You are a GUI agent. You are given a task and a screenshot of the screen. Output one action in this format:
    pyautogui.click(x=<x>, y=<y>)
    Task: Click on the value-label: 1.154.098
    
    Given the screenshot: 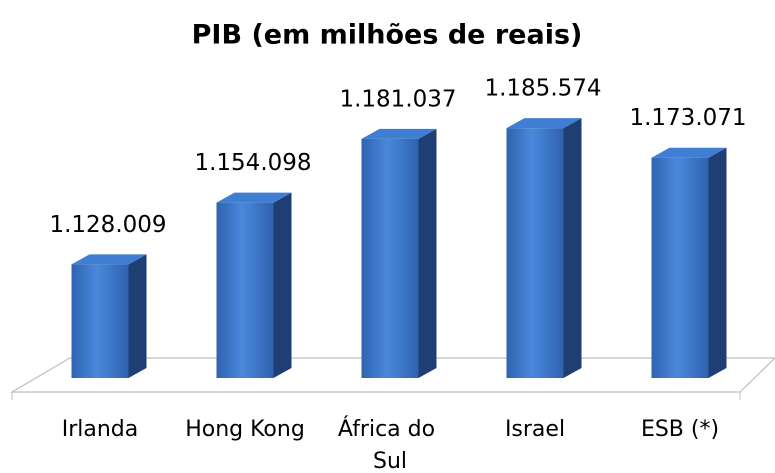 What is the action you would take?
    pyautogui.click(x=252, y=163)
    